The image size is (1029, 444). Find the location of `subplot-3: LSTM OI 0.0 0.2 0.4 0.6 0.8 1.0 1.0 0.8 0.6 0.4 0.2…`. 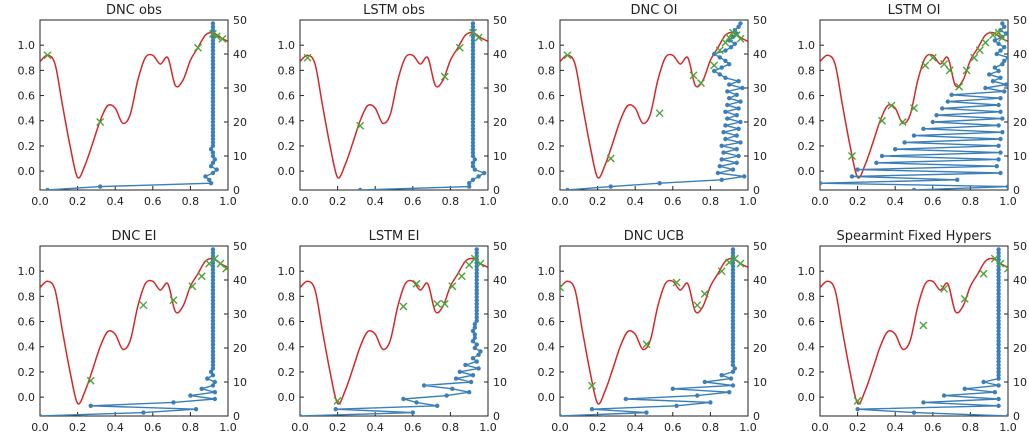

subplot-3: LSTM OI 0.0 0.2 0.4 0.6 0.8 1.0 1.0 0.8 0.6 0.4 0.2… is located at coordinates (913, 105).